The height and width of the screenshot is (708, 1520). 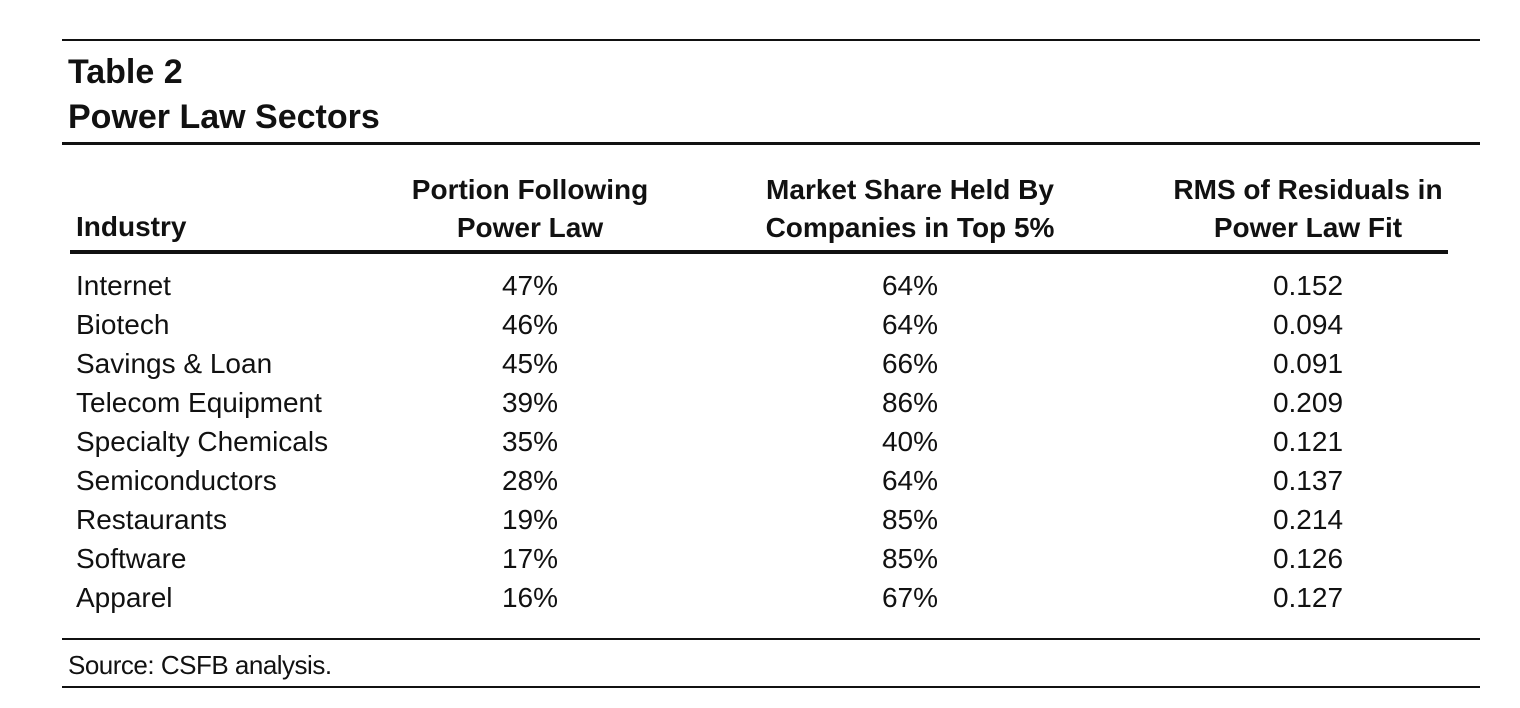 What do you see at coordinates (1308, 402) in the screenshot?
I see `cell-rms: 0.209` at bounding box center [1308, 402].